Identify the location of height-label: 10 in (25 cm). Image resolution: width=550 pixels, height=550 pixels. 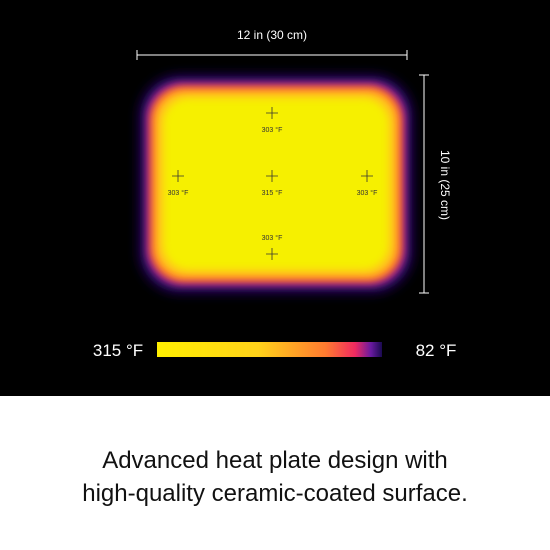
(445, 185).